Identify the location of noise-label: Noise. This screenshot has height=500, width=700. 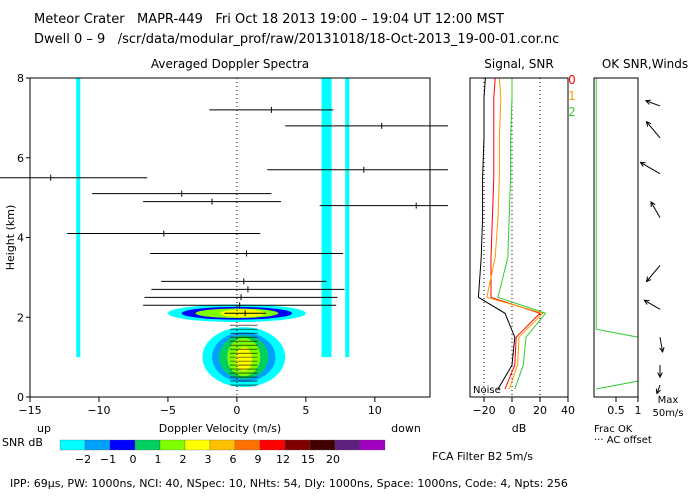
(487, 390).